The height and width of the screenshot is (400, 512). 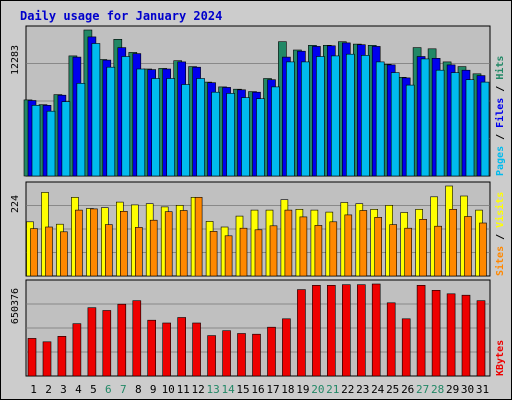 I want to click on day-label-6: 6, so click(x=108, y=389).